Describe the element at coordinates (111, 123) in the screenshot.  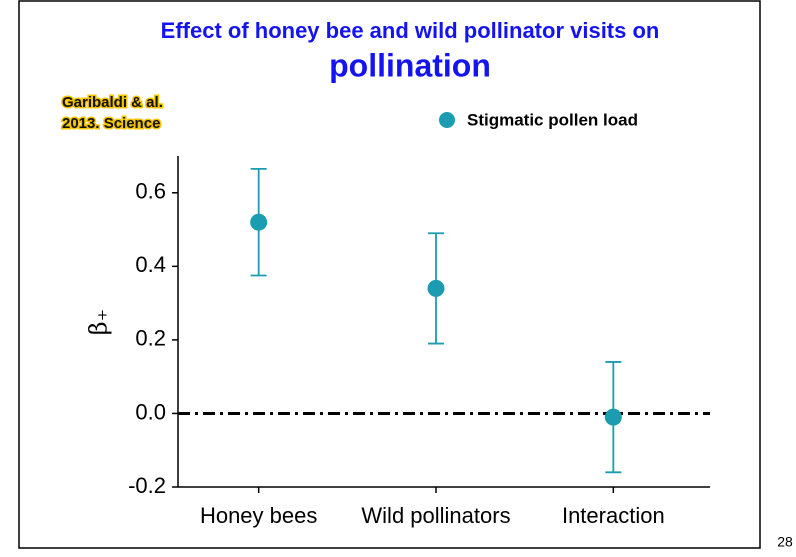
I see `citation-line: 2013. Science` at that location.